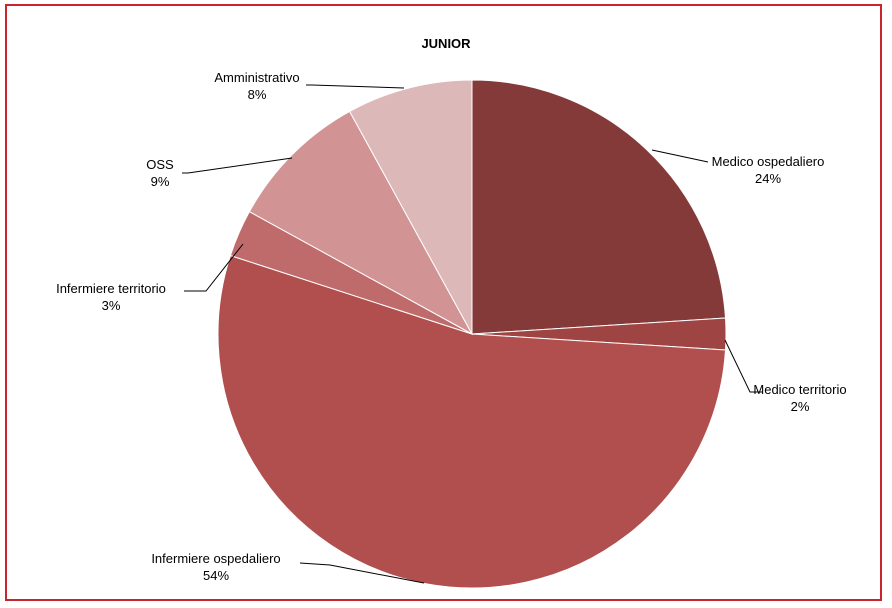  I want to click on slice-value-label: 24%, so click(768, 178).